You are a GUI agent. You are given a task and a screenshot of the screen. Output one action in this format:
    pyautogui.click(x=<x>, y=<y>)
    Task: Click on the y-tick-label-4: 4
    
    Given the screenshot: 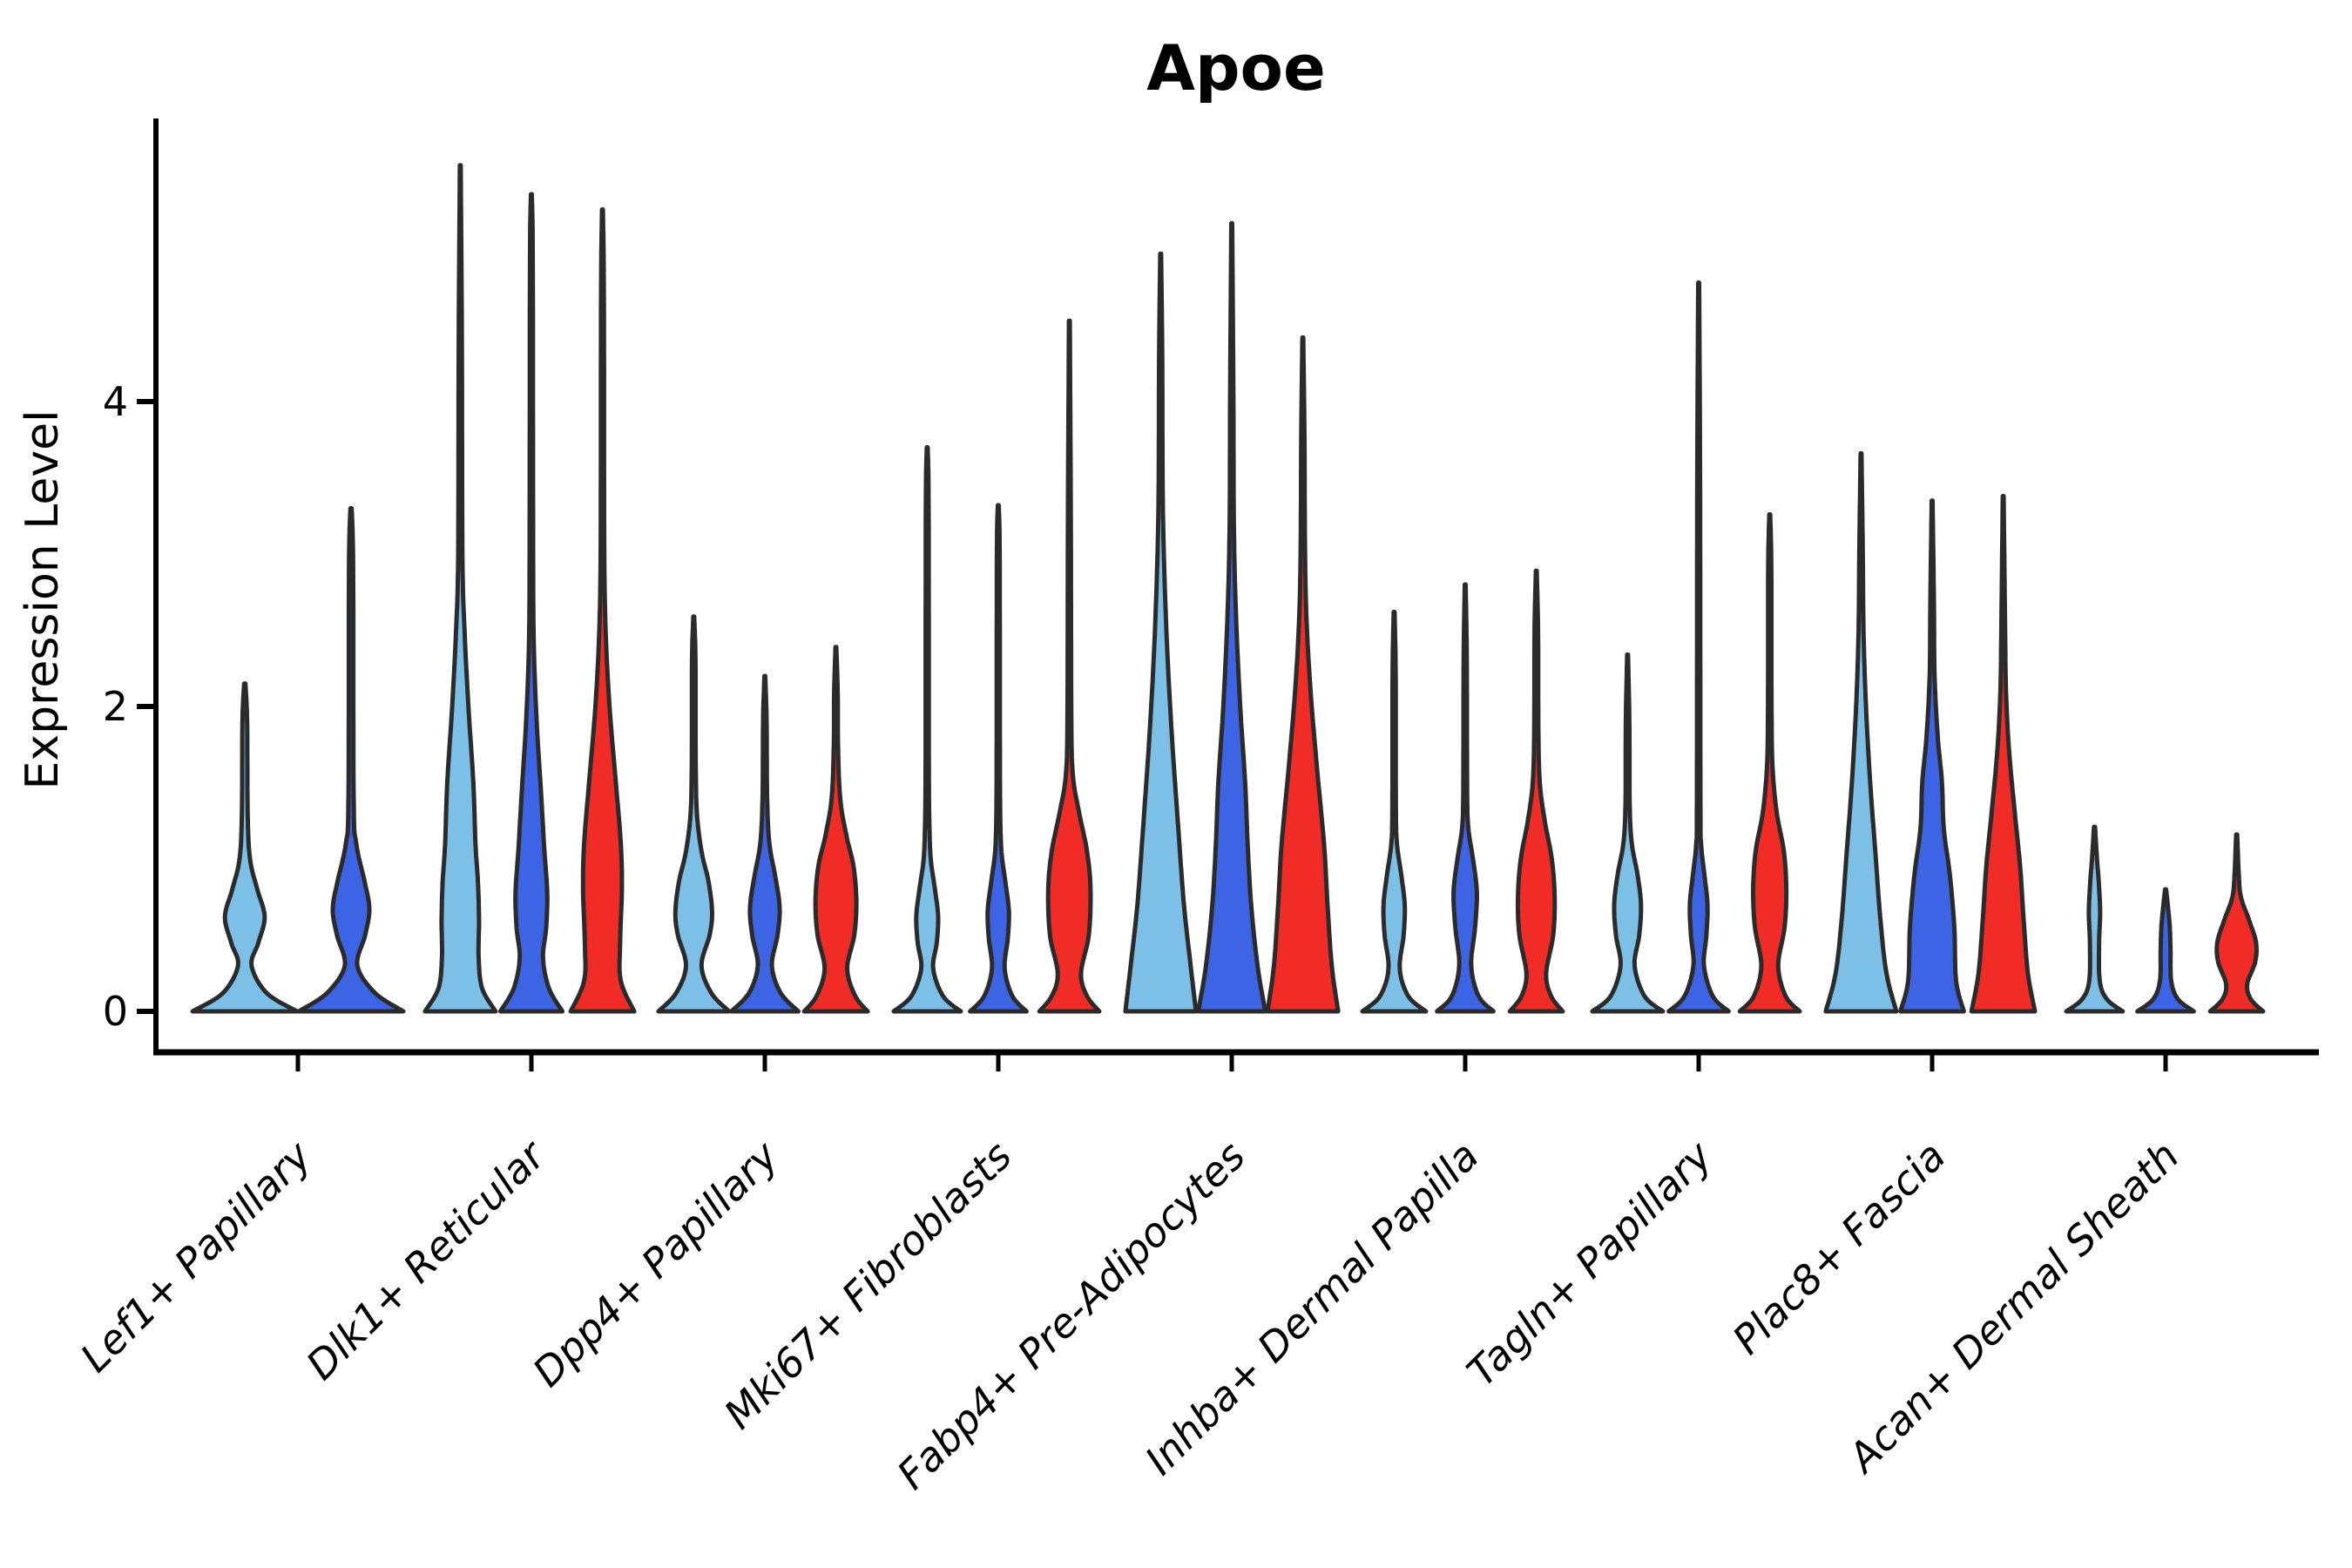 What is the action you would take?
    pyautogui.click(x=115, y=401)
    